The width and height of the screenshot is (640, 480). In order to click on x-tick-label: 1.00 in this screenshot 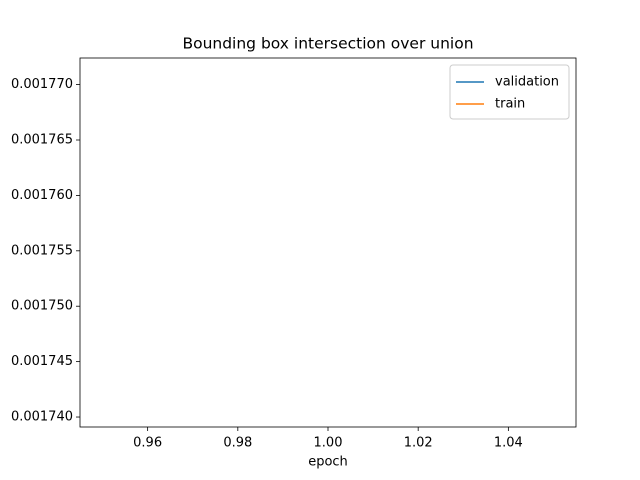, I will do `click(328, 443)`.